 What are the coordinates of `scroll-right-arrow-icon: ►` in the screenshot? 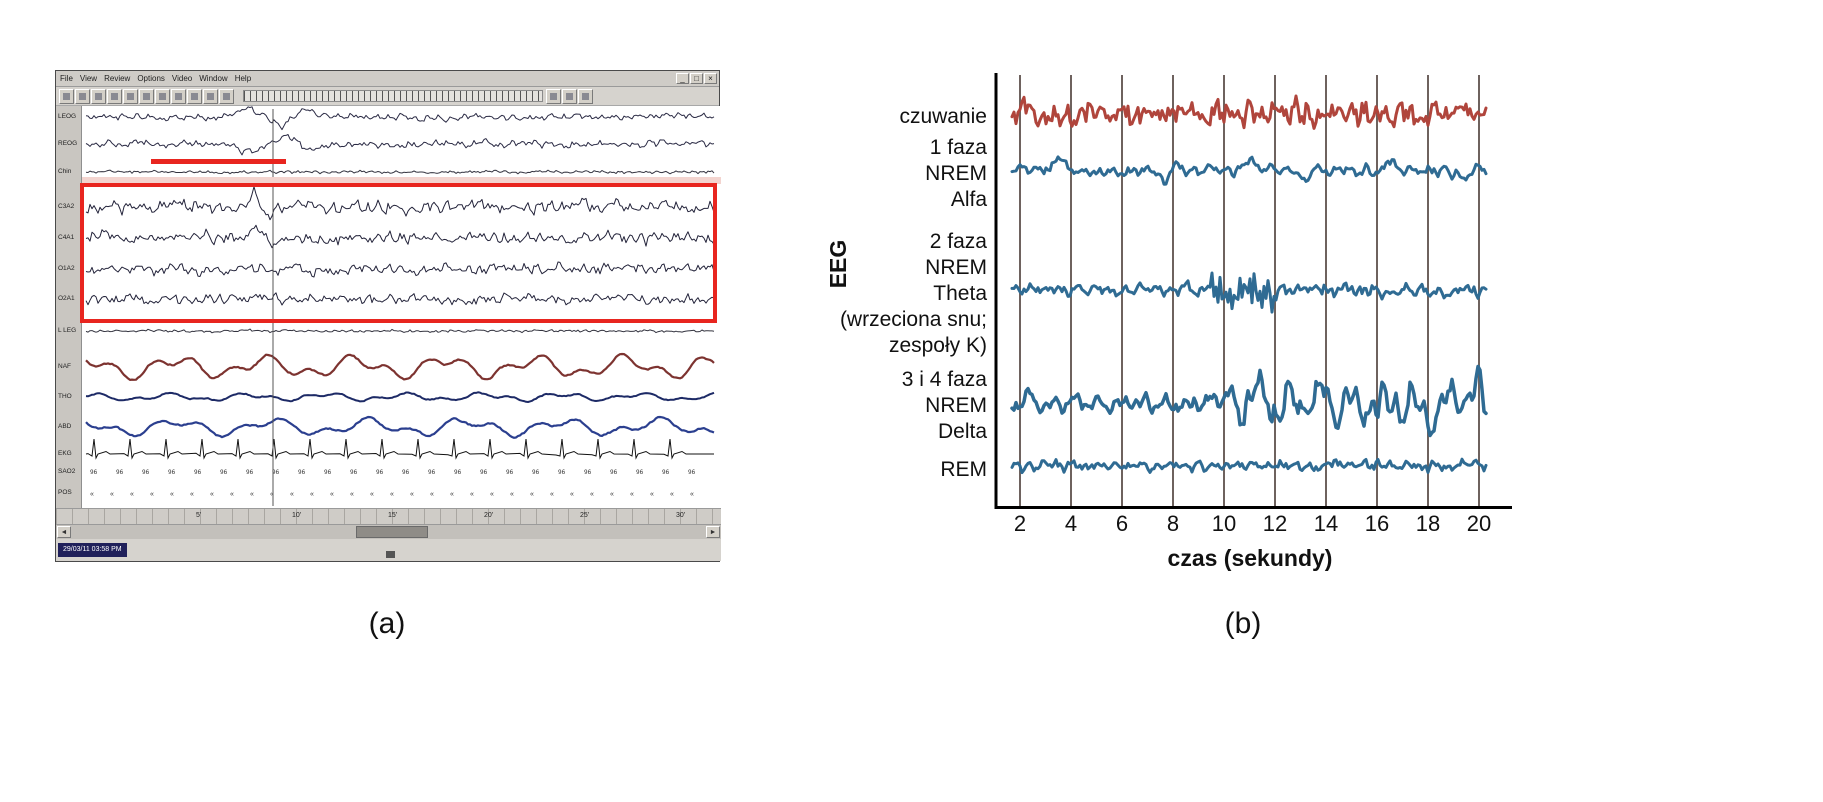 It's located at (713, 532).